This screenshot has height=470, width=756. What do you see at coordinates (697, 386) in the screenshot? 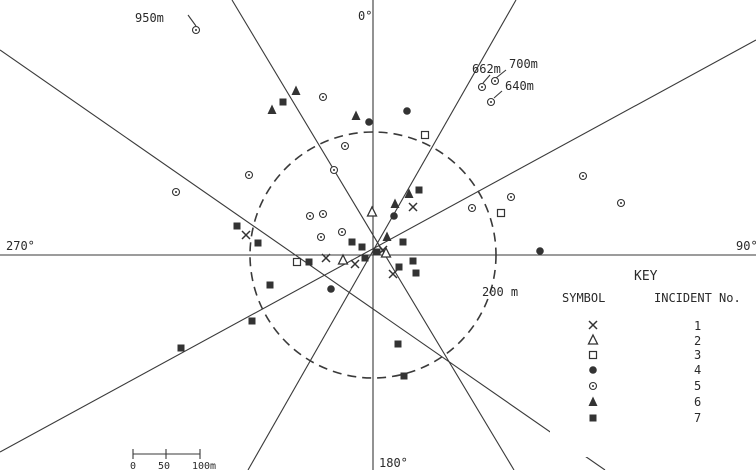
I see `key-row-5-number: 5` at bounding box center [697, 386].